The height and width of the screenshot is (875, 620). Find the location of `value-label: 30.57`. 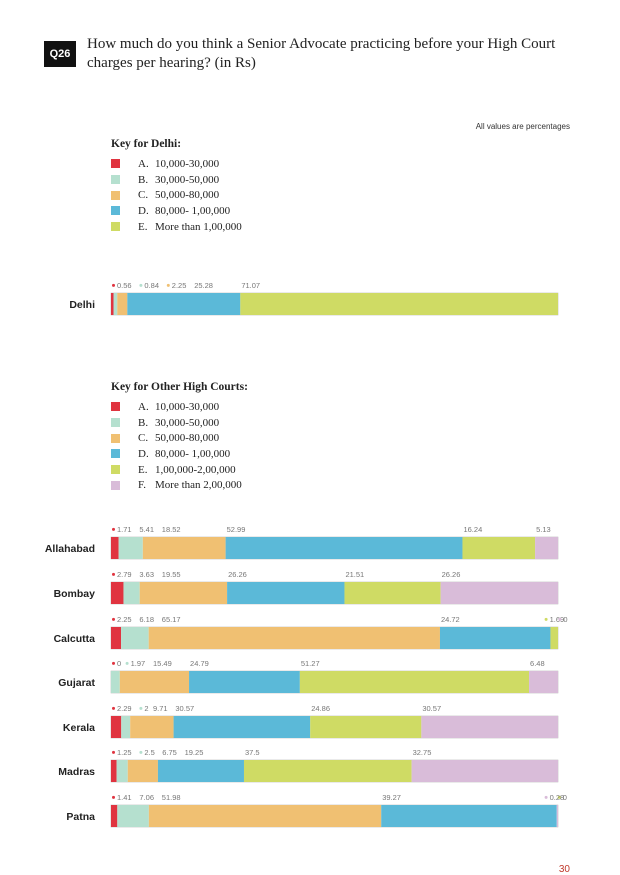

value-label: 30.57 is located at coordinates (184, 708).